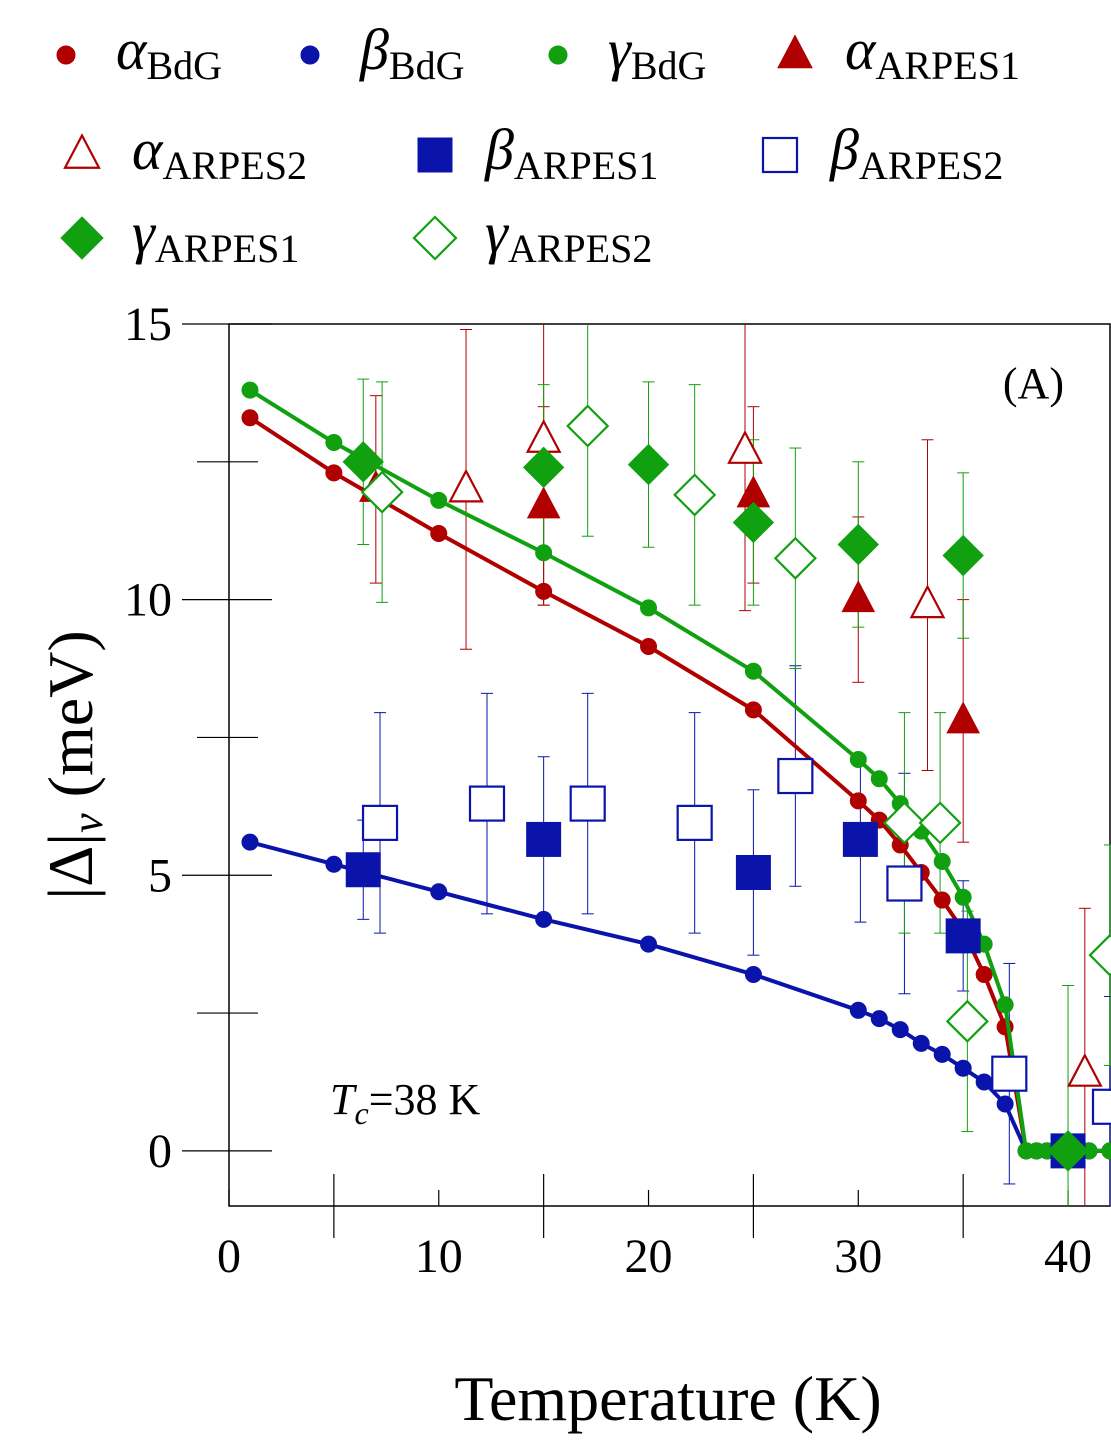  I want to click on legend-subscript-gamma_ARPES2: ARPES2, so click(580, 248).